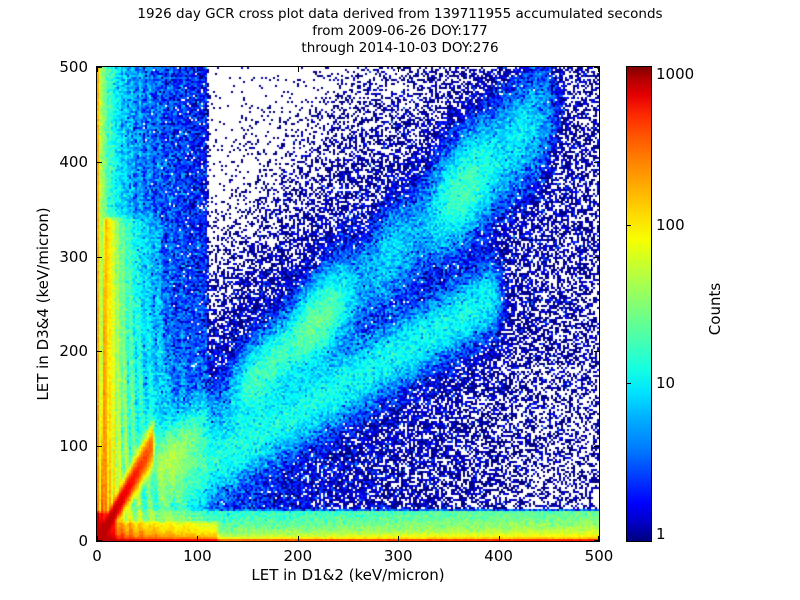  What do you see at coordinates (670, 224) in the screenshot?
I see `colorbar-tick-label-2: 100` at bounding box center [670, 224].